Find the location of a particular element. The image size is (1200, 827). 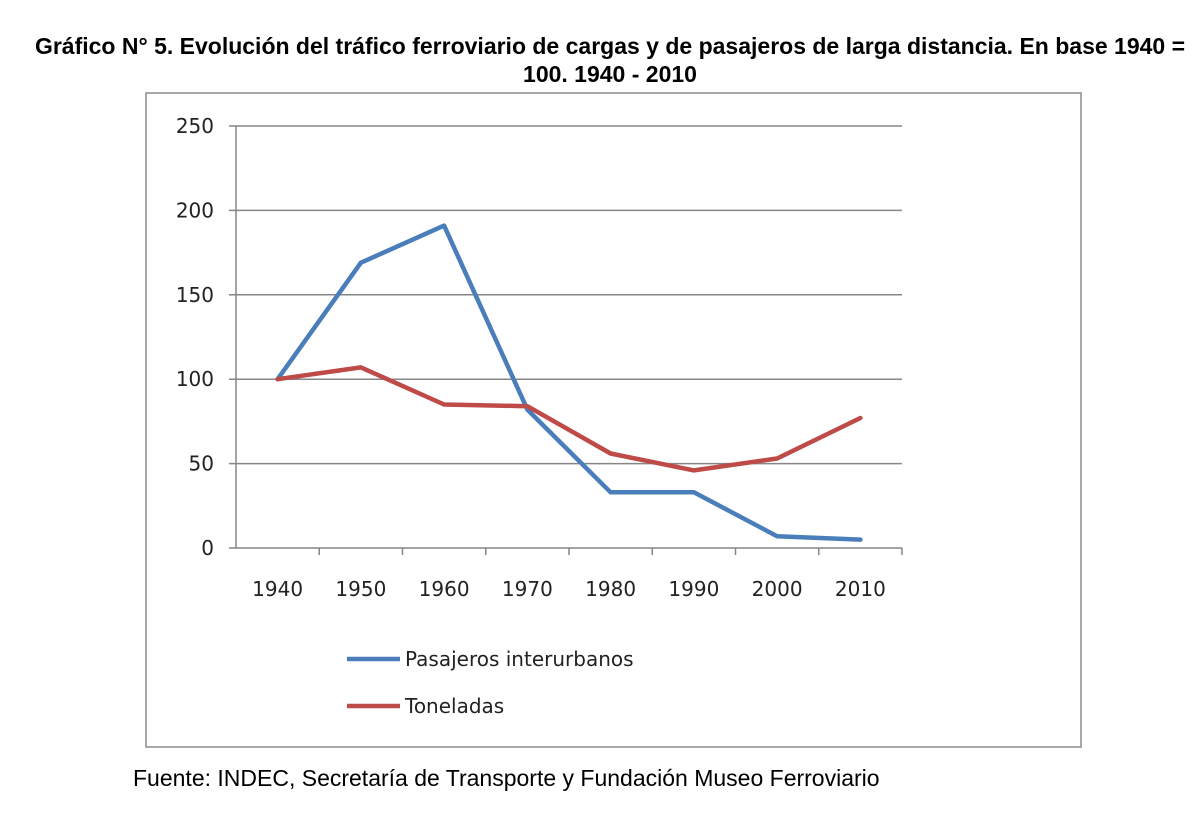

y-tick-label: 150 is located at coordinates (195, 295).